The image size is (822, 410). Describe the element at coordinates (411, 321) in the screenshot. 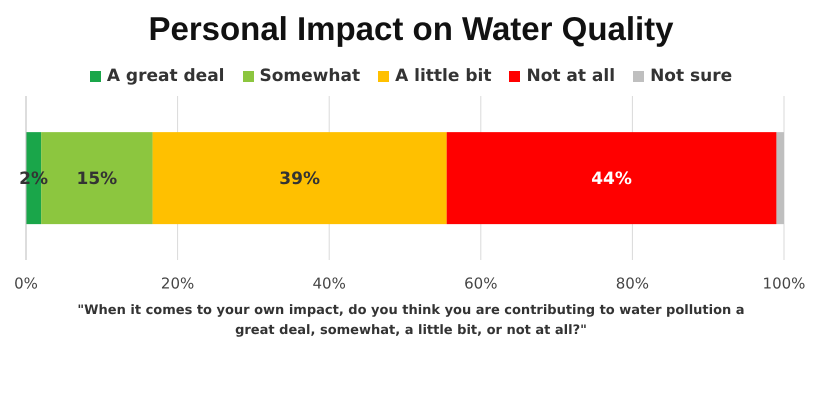

I see `text: "When it comes to your own impact, do you think you are contributing to water pollution a great deal, somewhat, a little bit, or not at all?"` at that location.